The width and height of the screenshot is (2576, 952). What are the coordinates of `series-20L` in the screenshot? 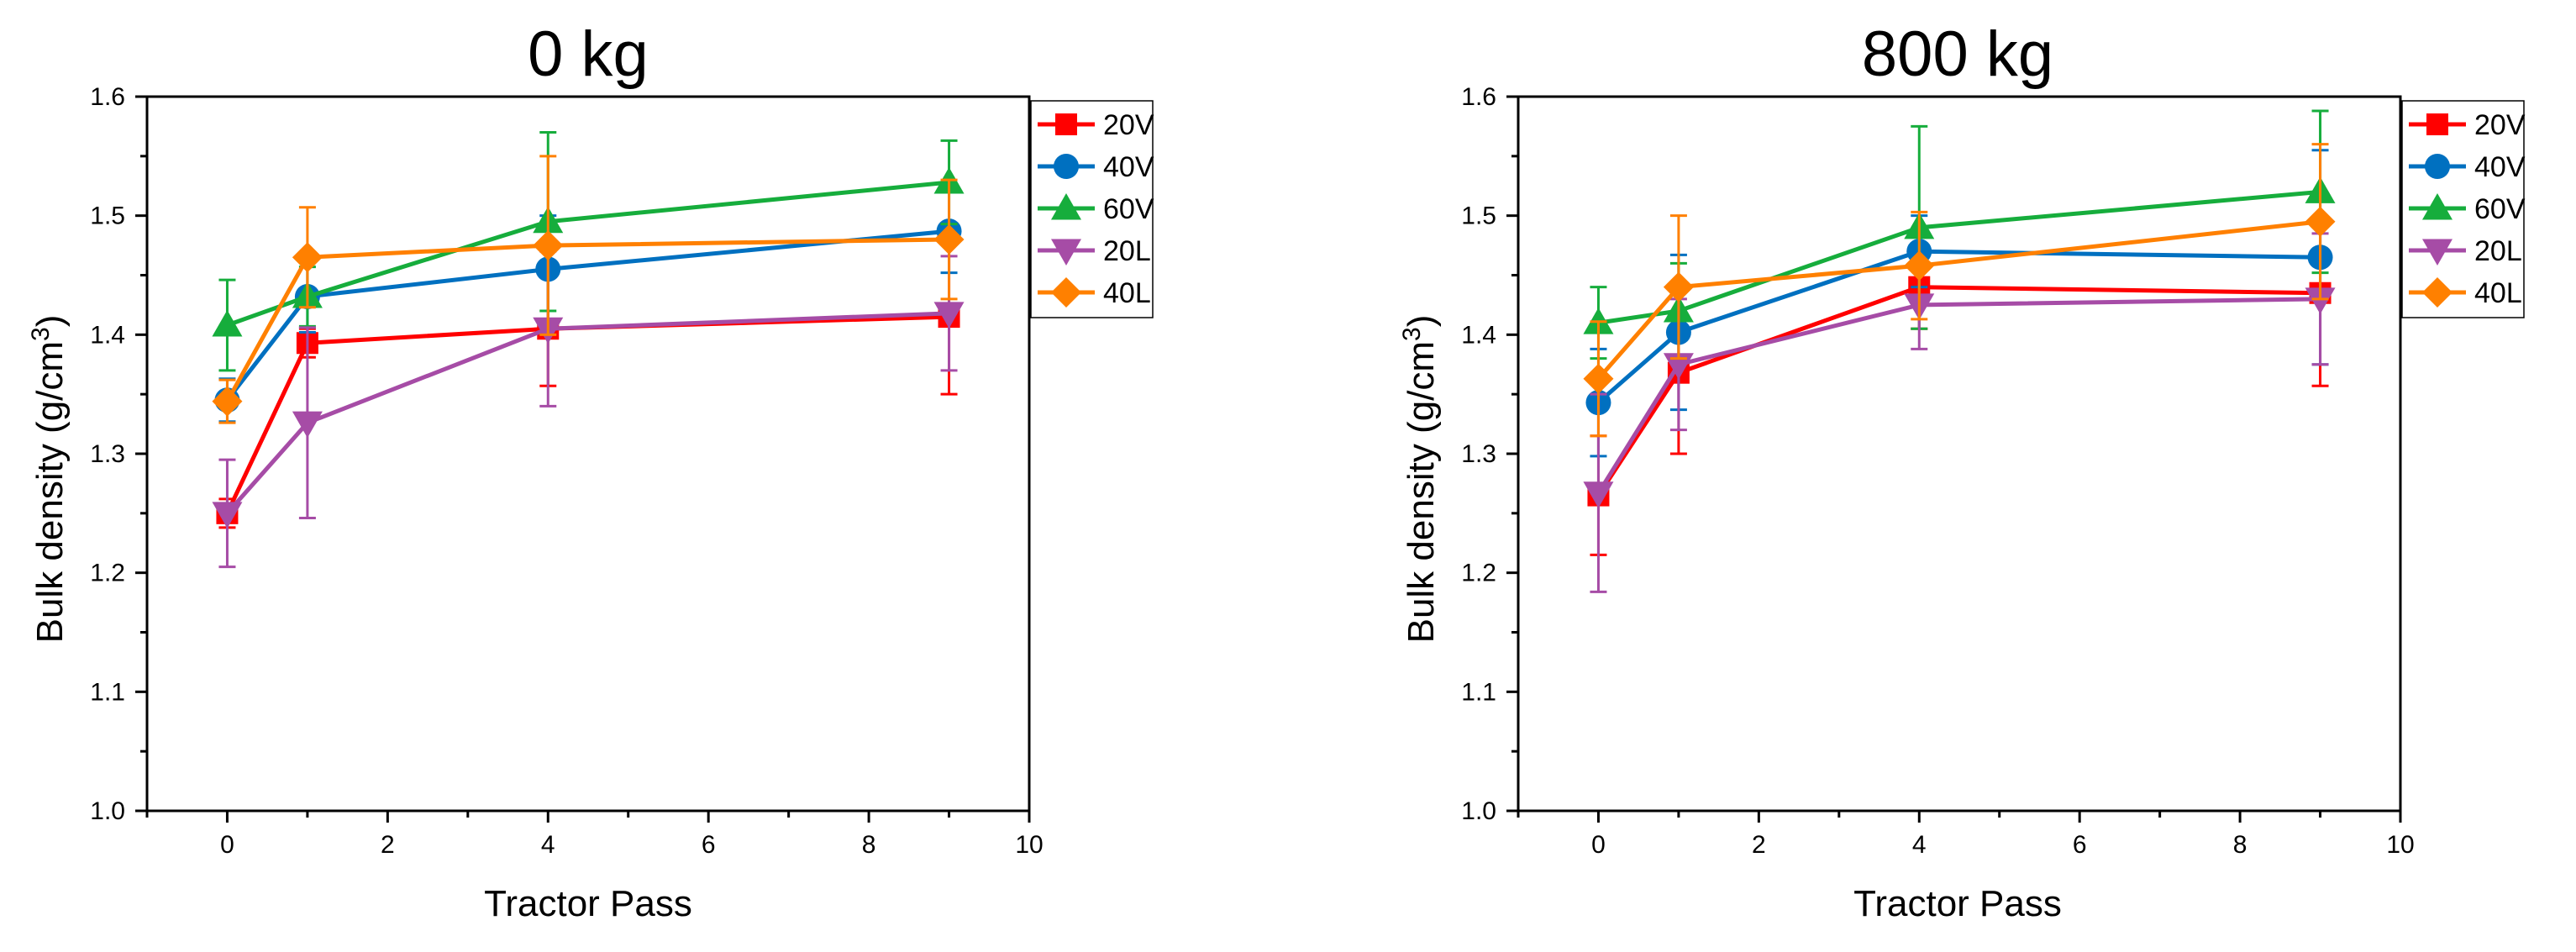 It's located at (588, 409).